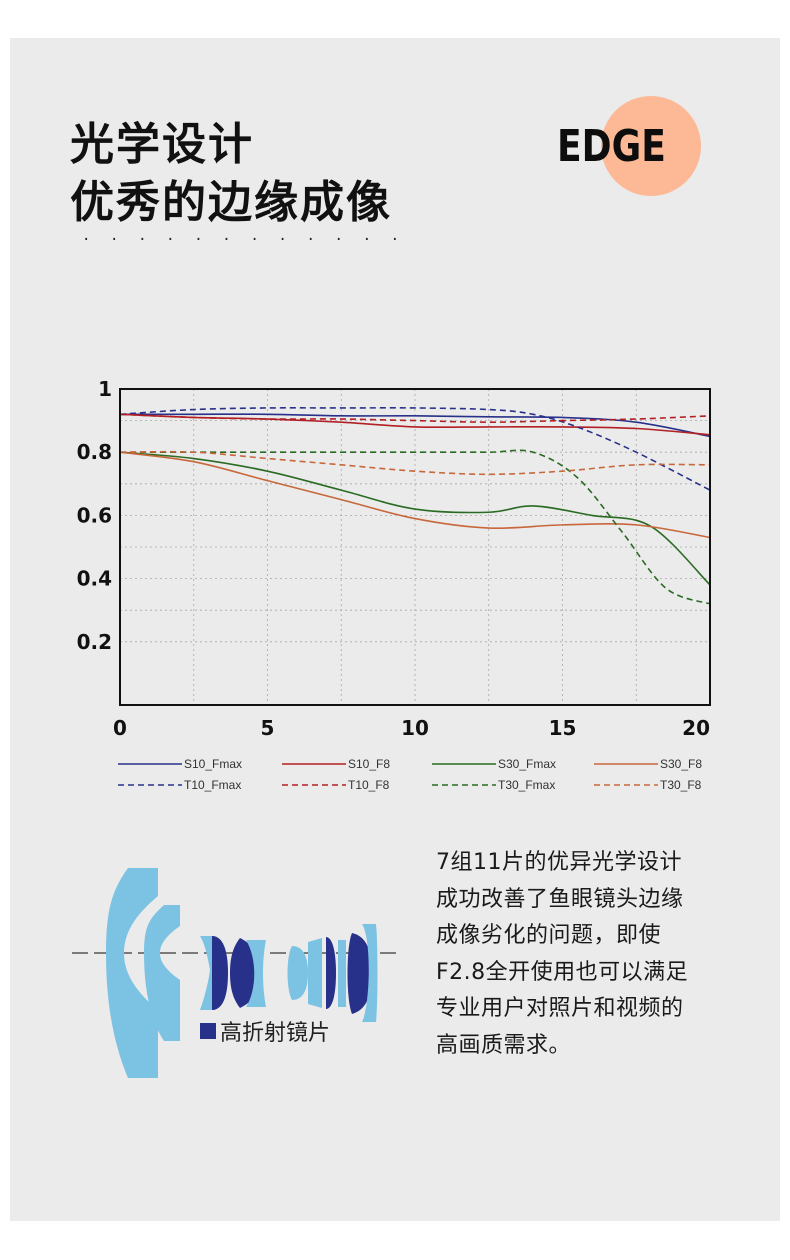  Describe the element at coordinates (268, 728) in the screenshot. I see `x-tick-label: 5` at that location.